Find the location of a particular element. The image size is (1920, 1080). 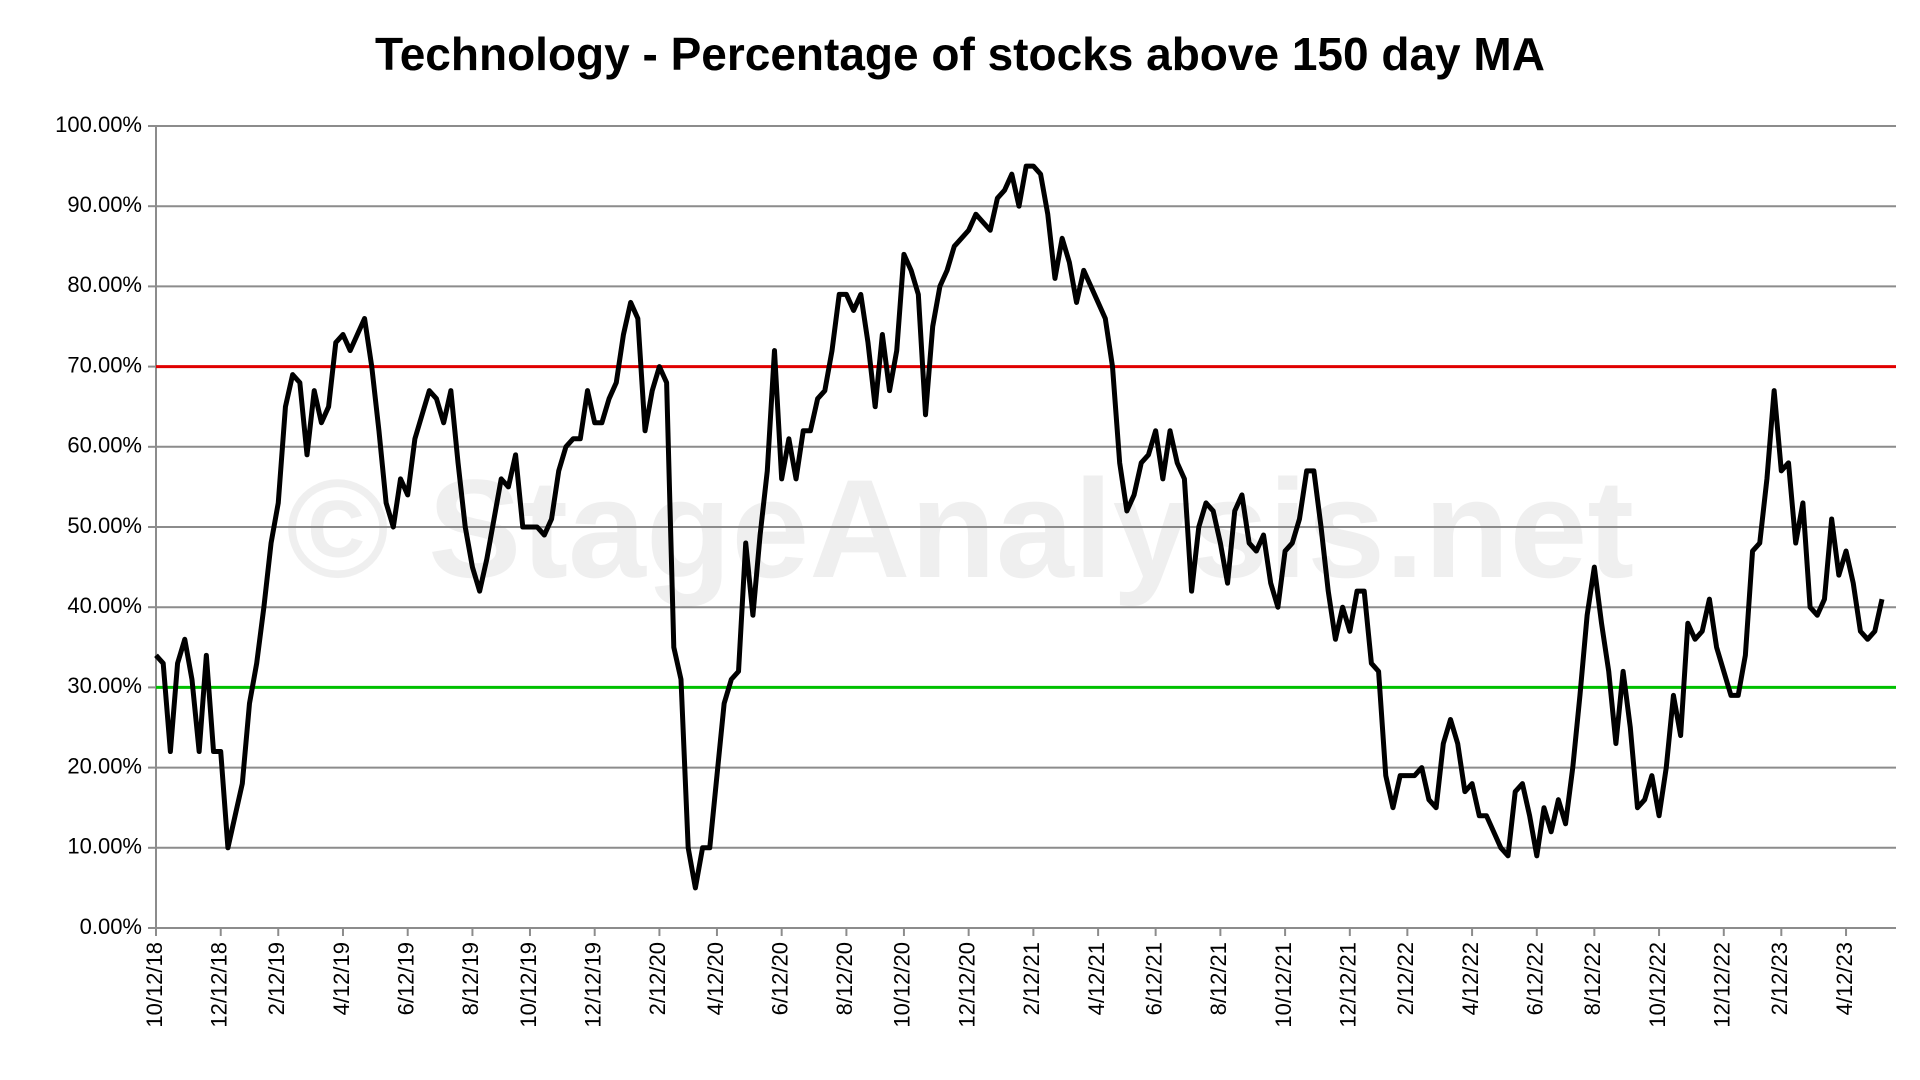

x-tick-label: 8/12/19 is located at coordinates (470, 978).